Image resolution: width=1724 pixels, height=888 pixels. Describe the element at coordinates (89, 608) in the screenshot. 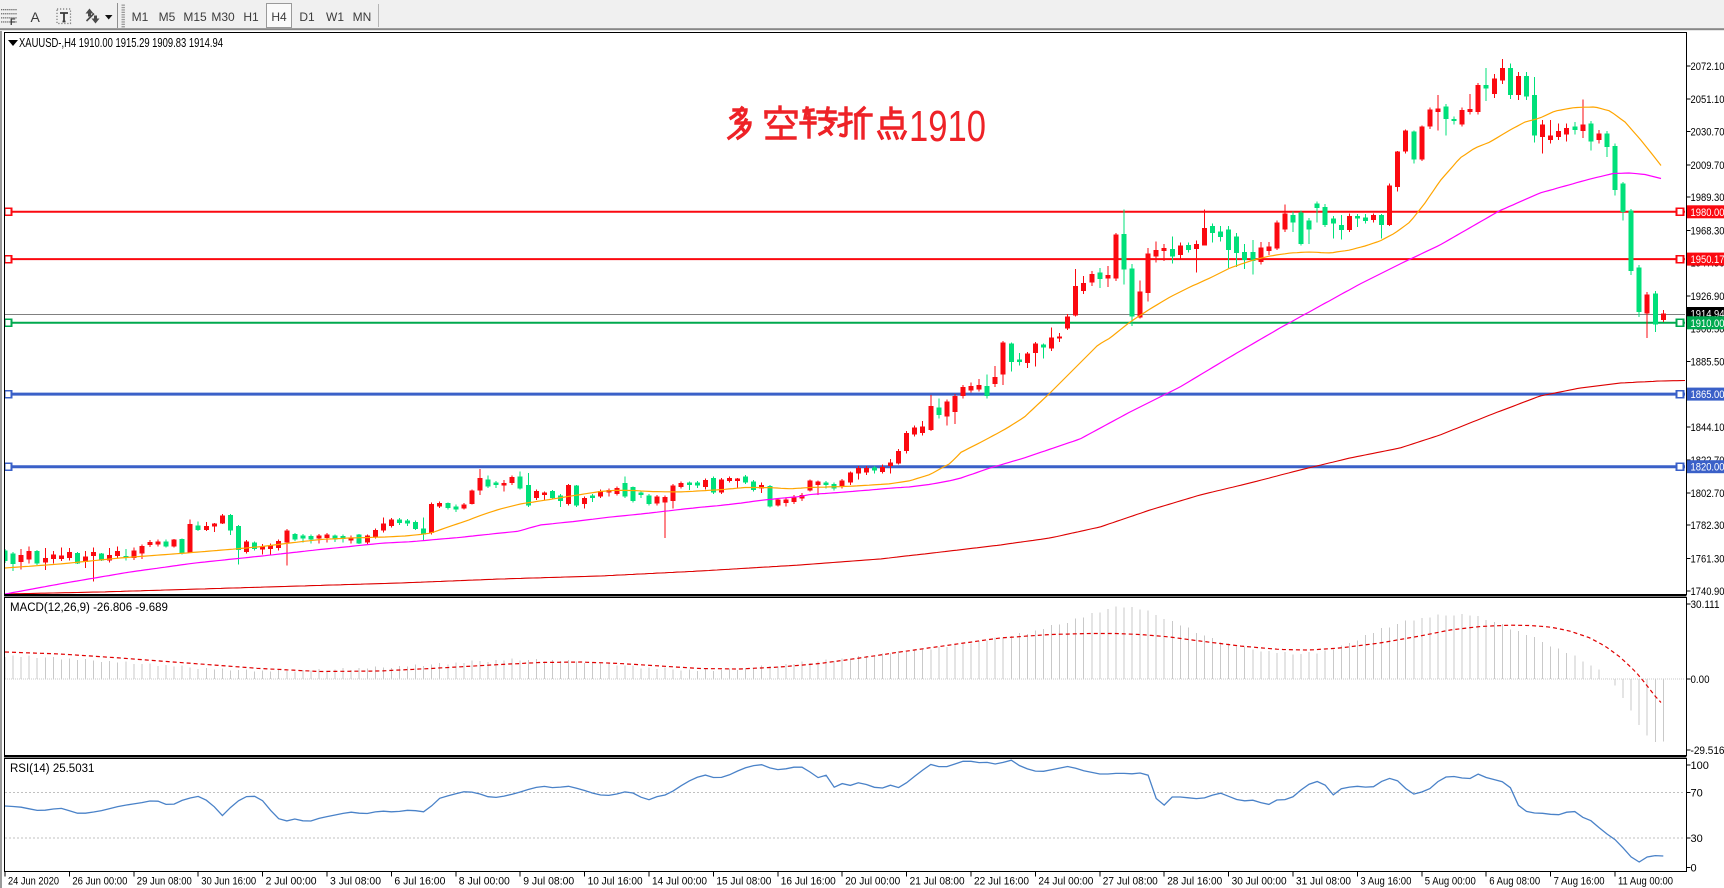

I see `svg-text: MACD(12,26,9) -26.806 -9.689` at that location.